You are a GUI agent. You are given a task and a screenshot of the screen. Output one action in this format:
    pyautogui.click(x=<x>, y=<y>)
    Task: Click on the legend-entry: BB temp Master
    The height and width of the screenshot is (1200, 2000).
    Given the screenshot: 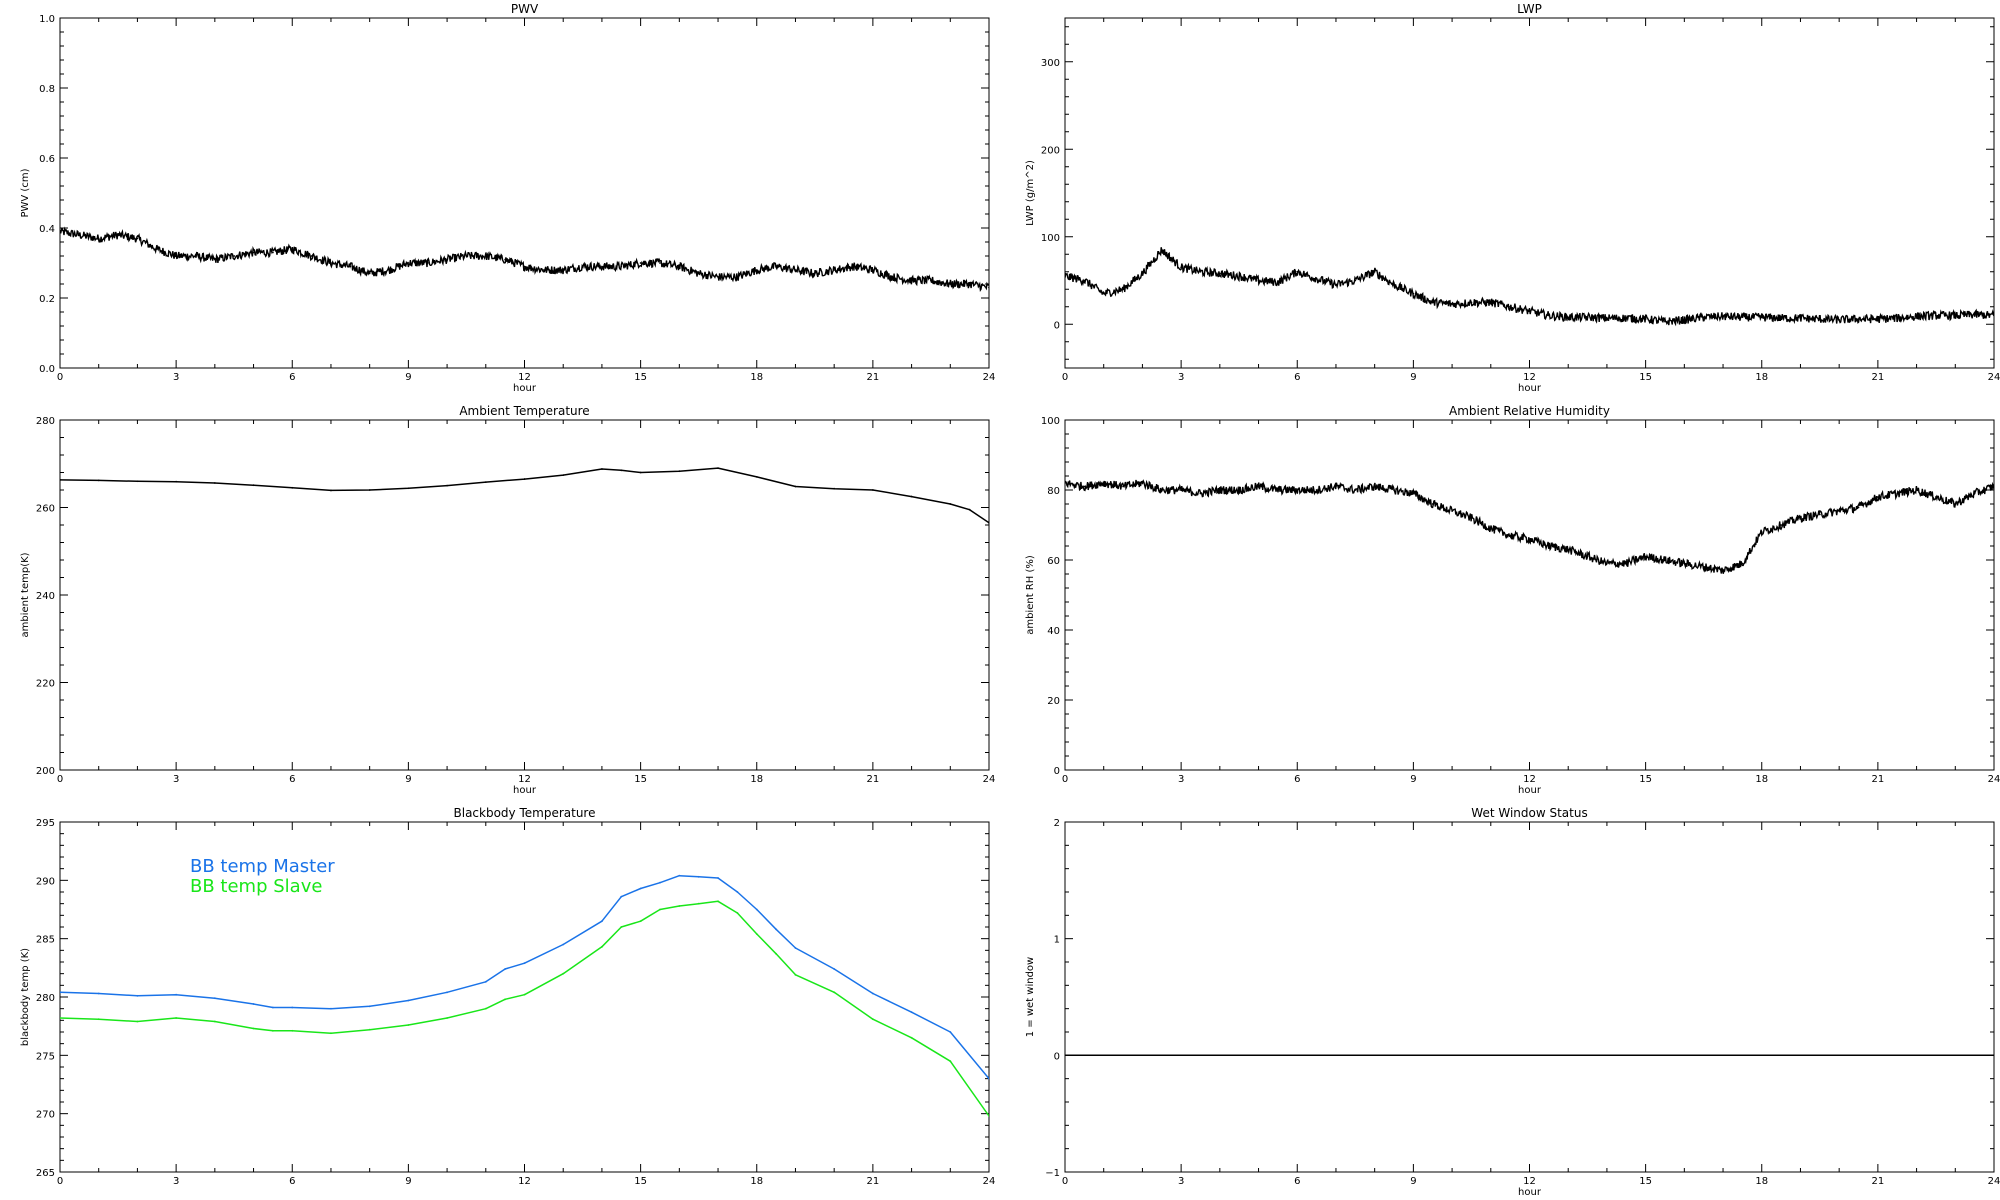 What is the action you would take?
    pyautogui.click(x=262, y=866)
    